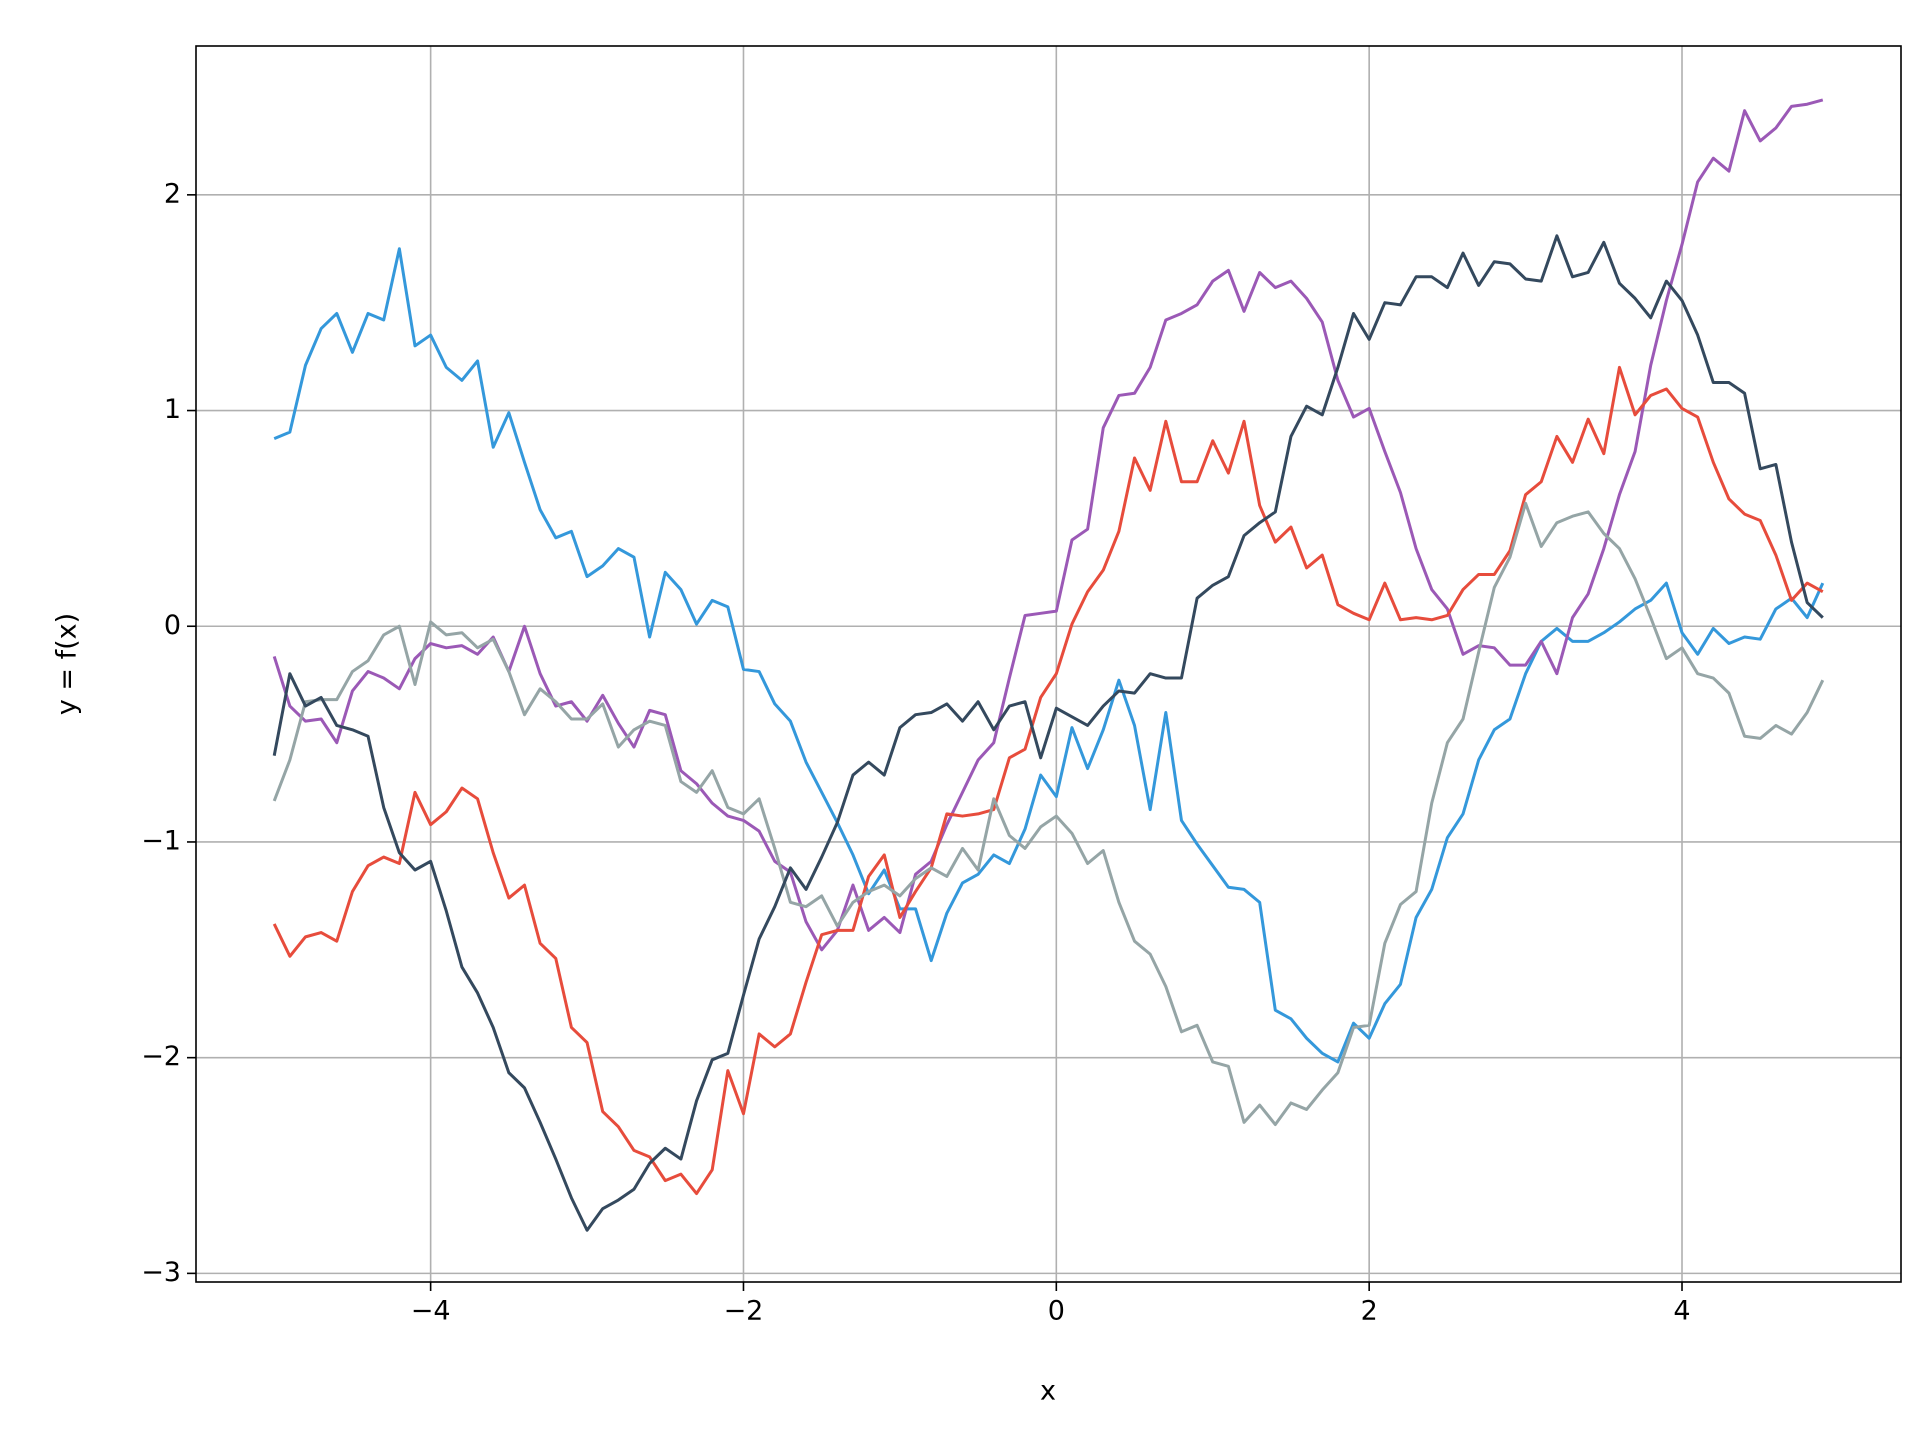 Image resolution: width=1920 pixels, height=1440 pixels. I want to click on y-tick-label: −3, so click(161, 1272).